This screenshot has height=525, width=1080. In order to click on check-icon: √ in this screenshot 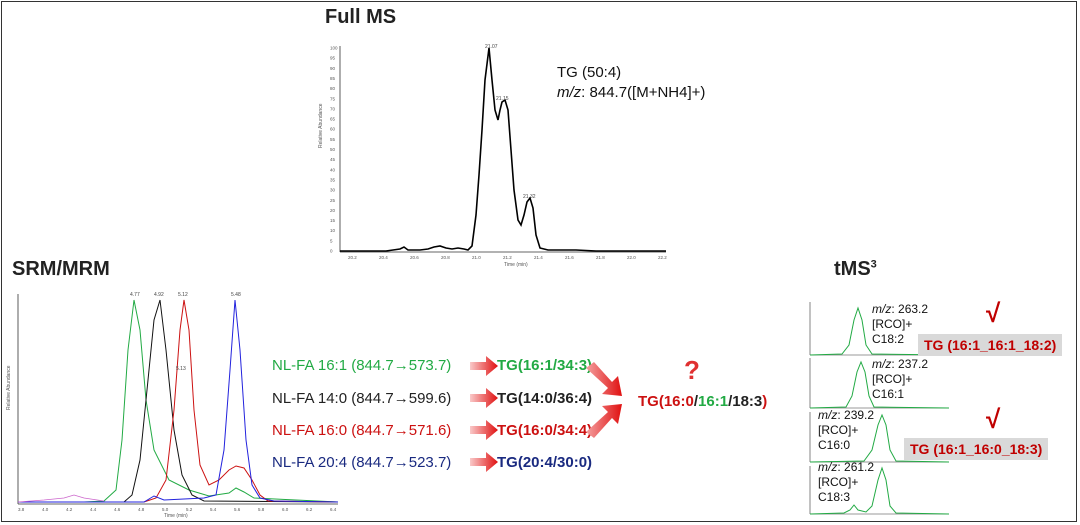, I will do `click(993, 313)`.